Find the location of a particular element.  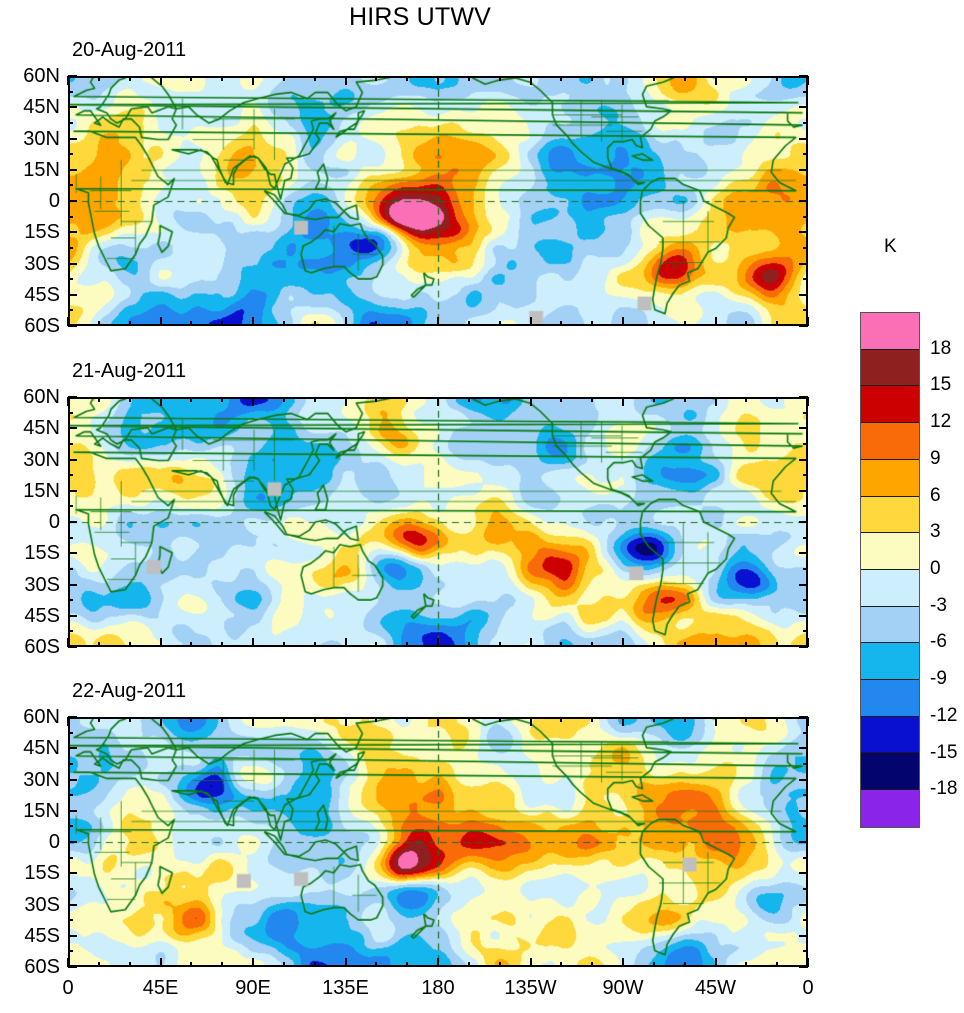

y-axis-label: 45S is located at coordinates (42, 615).